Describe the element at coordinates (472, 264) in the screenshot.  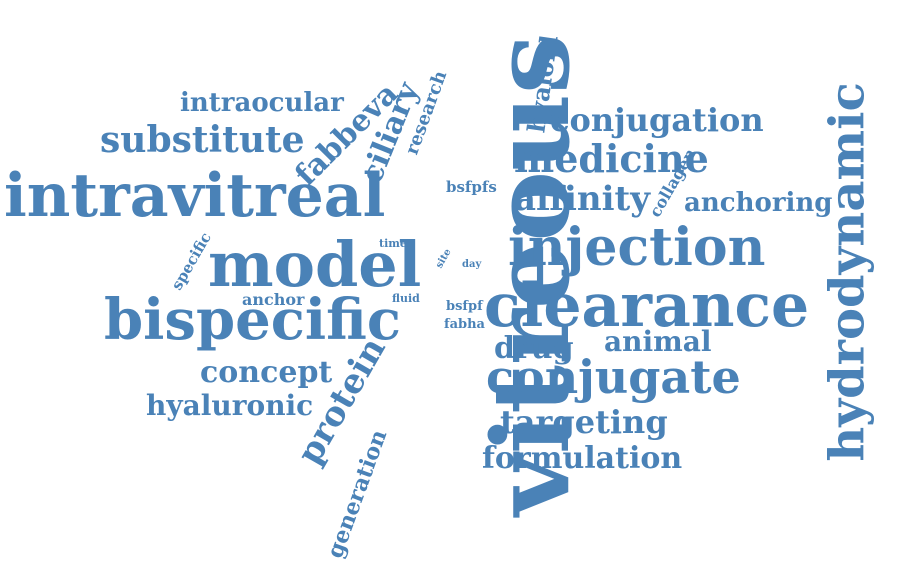
I see `word-day: day` at that location.